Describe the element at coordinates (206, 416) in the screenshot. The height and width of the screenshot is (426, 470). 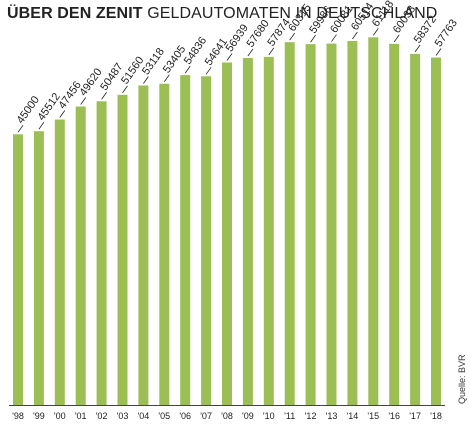
I see `category-label-9: '07` at that location.